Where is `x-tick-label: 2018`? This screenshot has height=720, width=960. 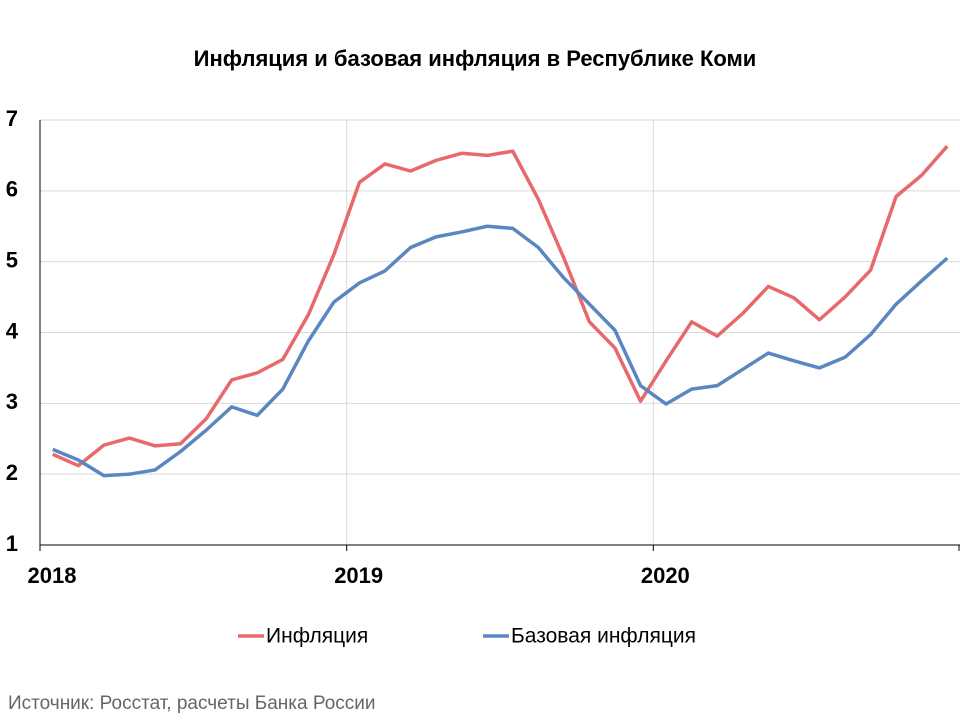 x-tick-label: 2018 is located at coordinates (52, 575).